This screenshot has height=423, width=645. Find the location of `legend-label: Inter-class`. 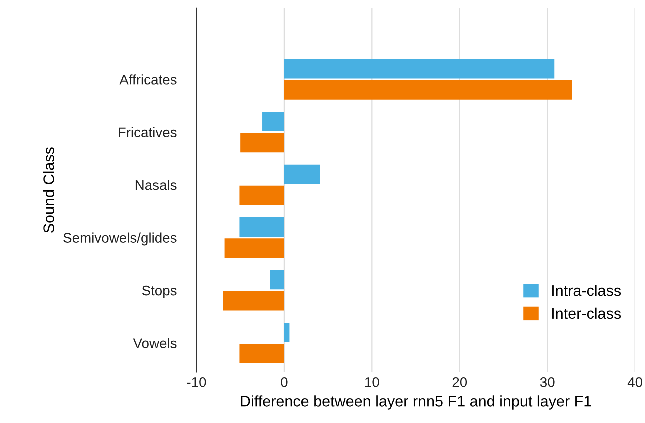

legend-label: Inter-class is located at coordinates (587, 314).